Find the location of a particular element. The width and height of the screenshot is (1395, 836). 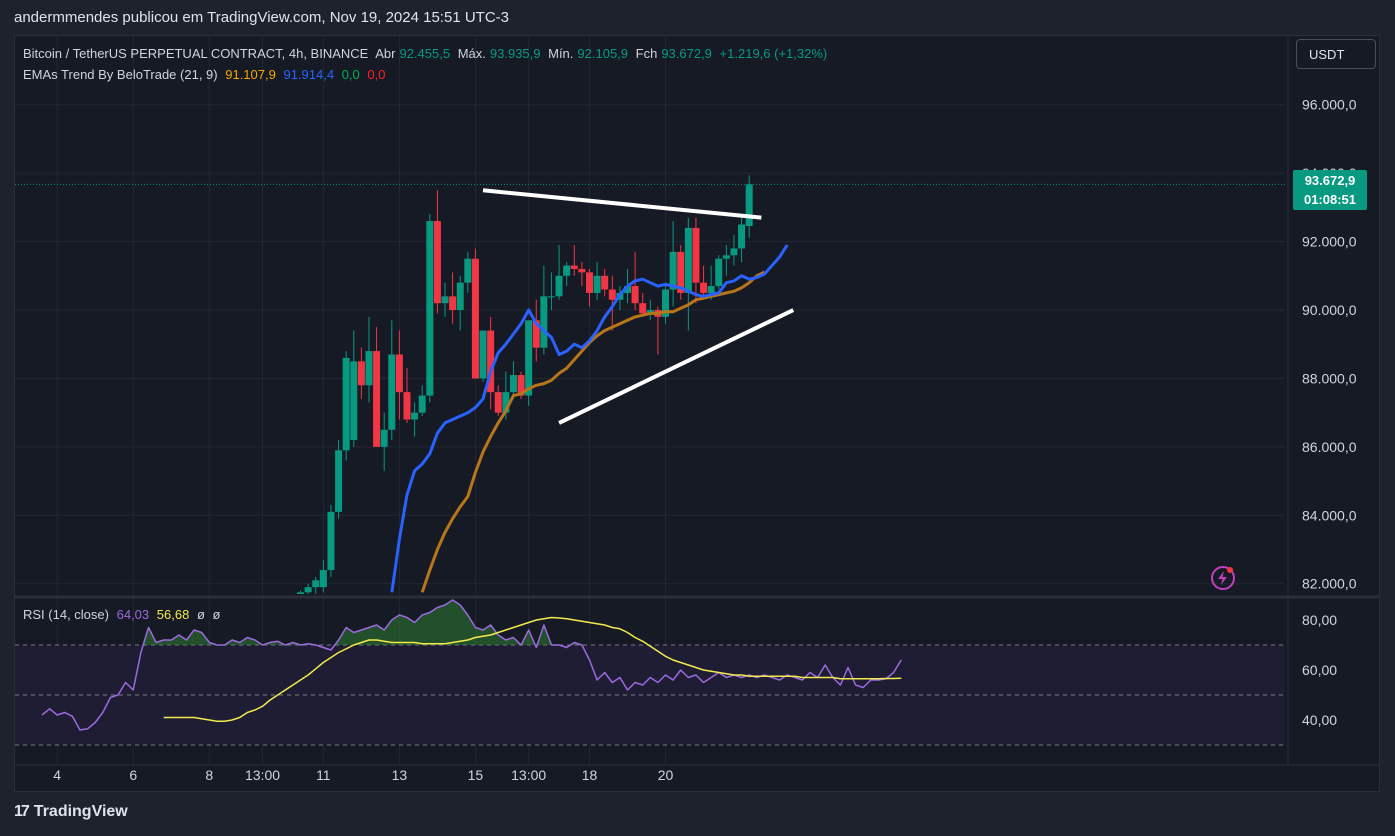

brand-name: TradingView is located at coordinates (80, 811).